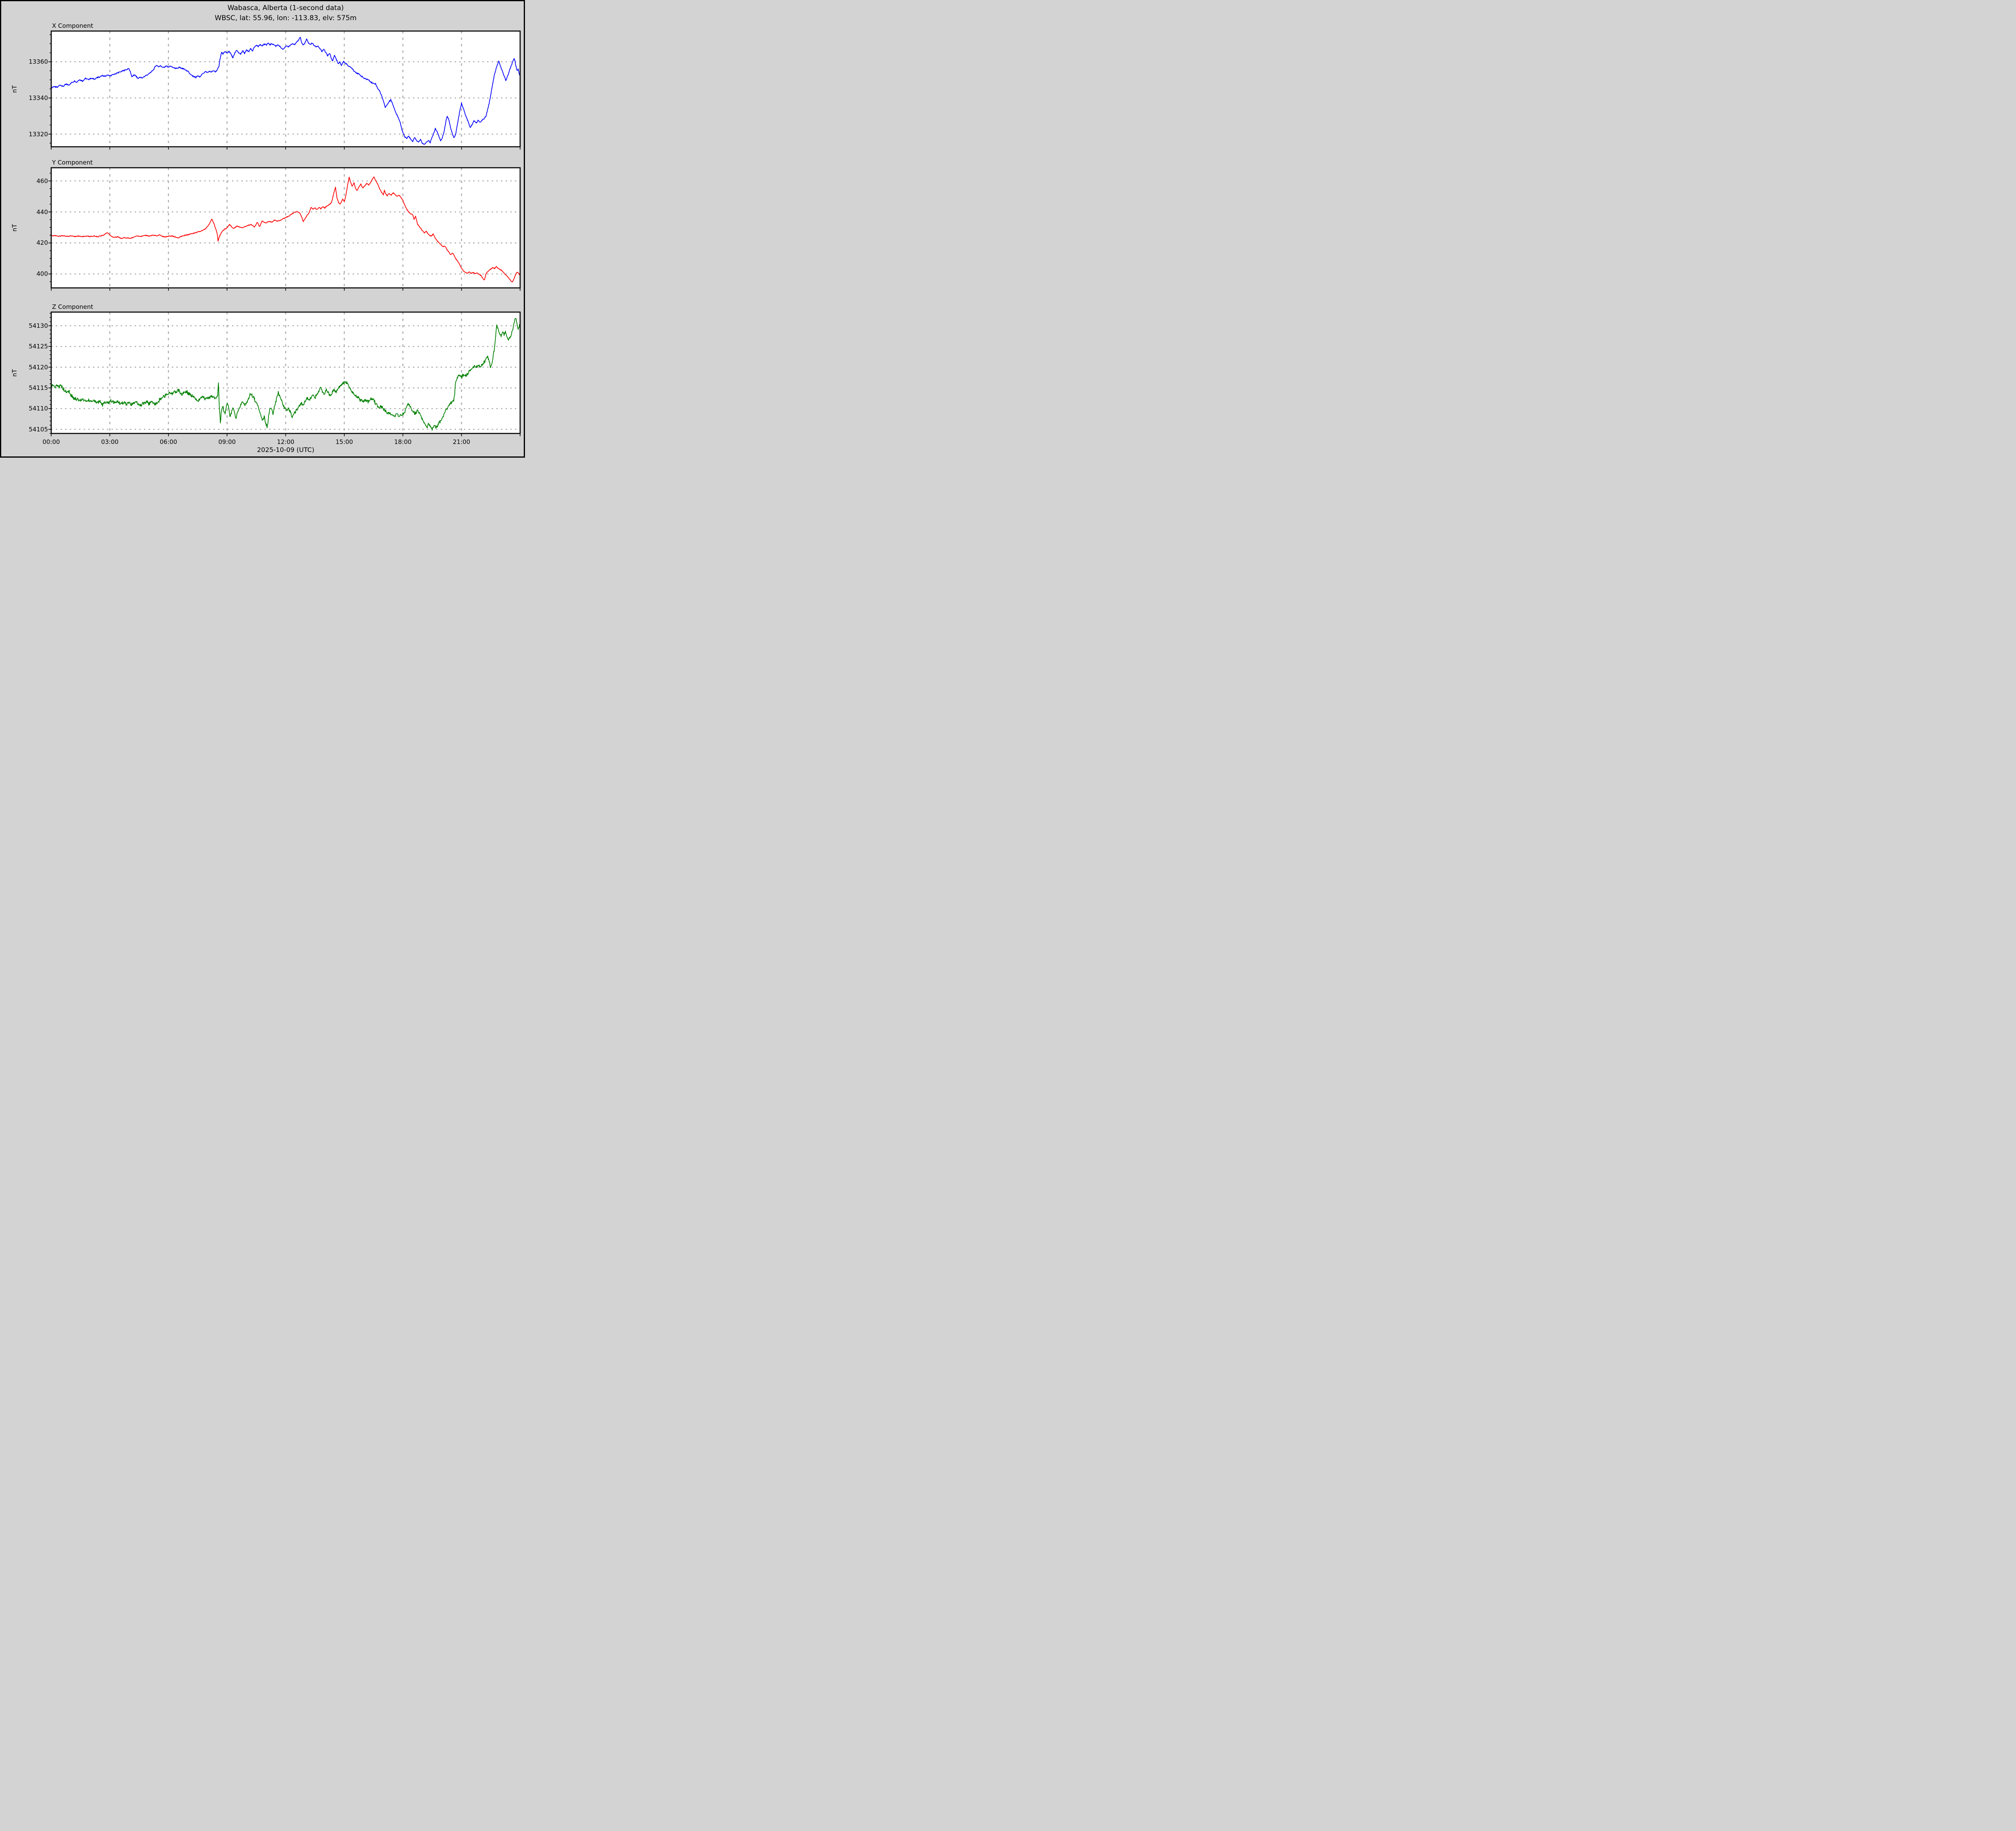 This screenshot has height=1831, width=2016. What do you see at coordinates (285, 450) in the screenshot?
I see `x-axis-label: 2025-10-09 (UTC)` at bounding box center [285, 450].